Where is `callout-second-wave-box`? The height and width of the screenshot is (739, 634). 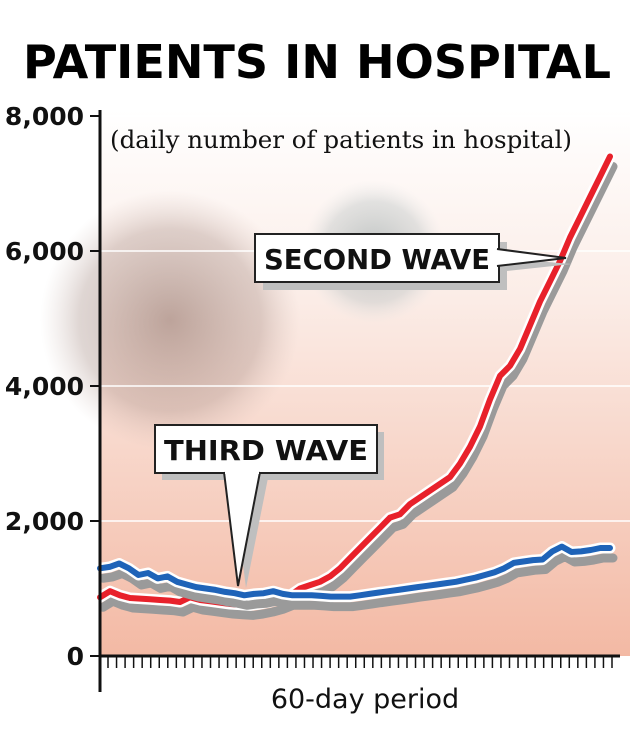 callout-second-wave-box is located at coordinates (377, 258).